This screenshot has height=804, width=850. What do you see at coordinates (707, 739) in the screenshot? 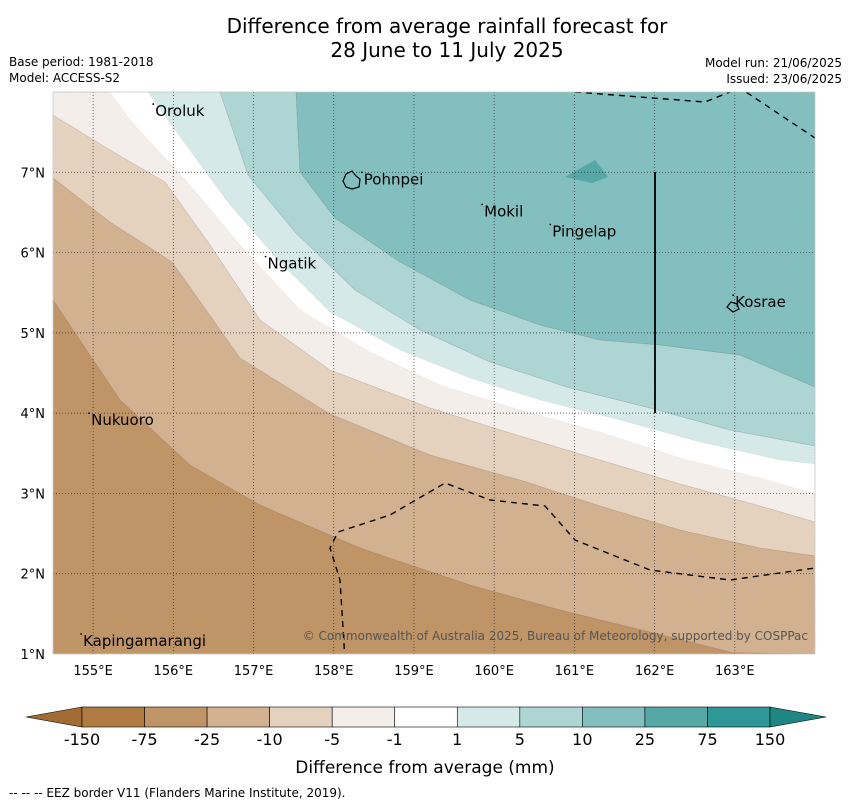
I see `colorbar-tick-label: 75` at bounding box center [707, 739].